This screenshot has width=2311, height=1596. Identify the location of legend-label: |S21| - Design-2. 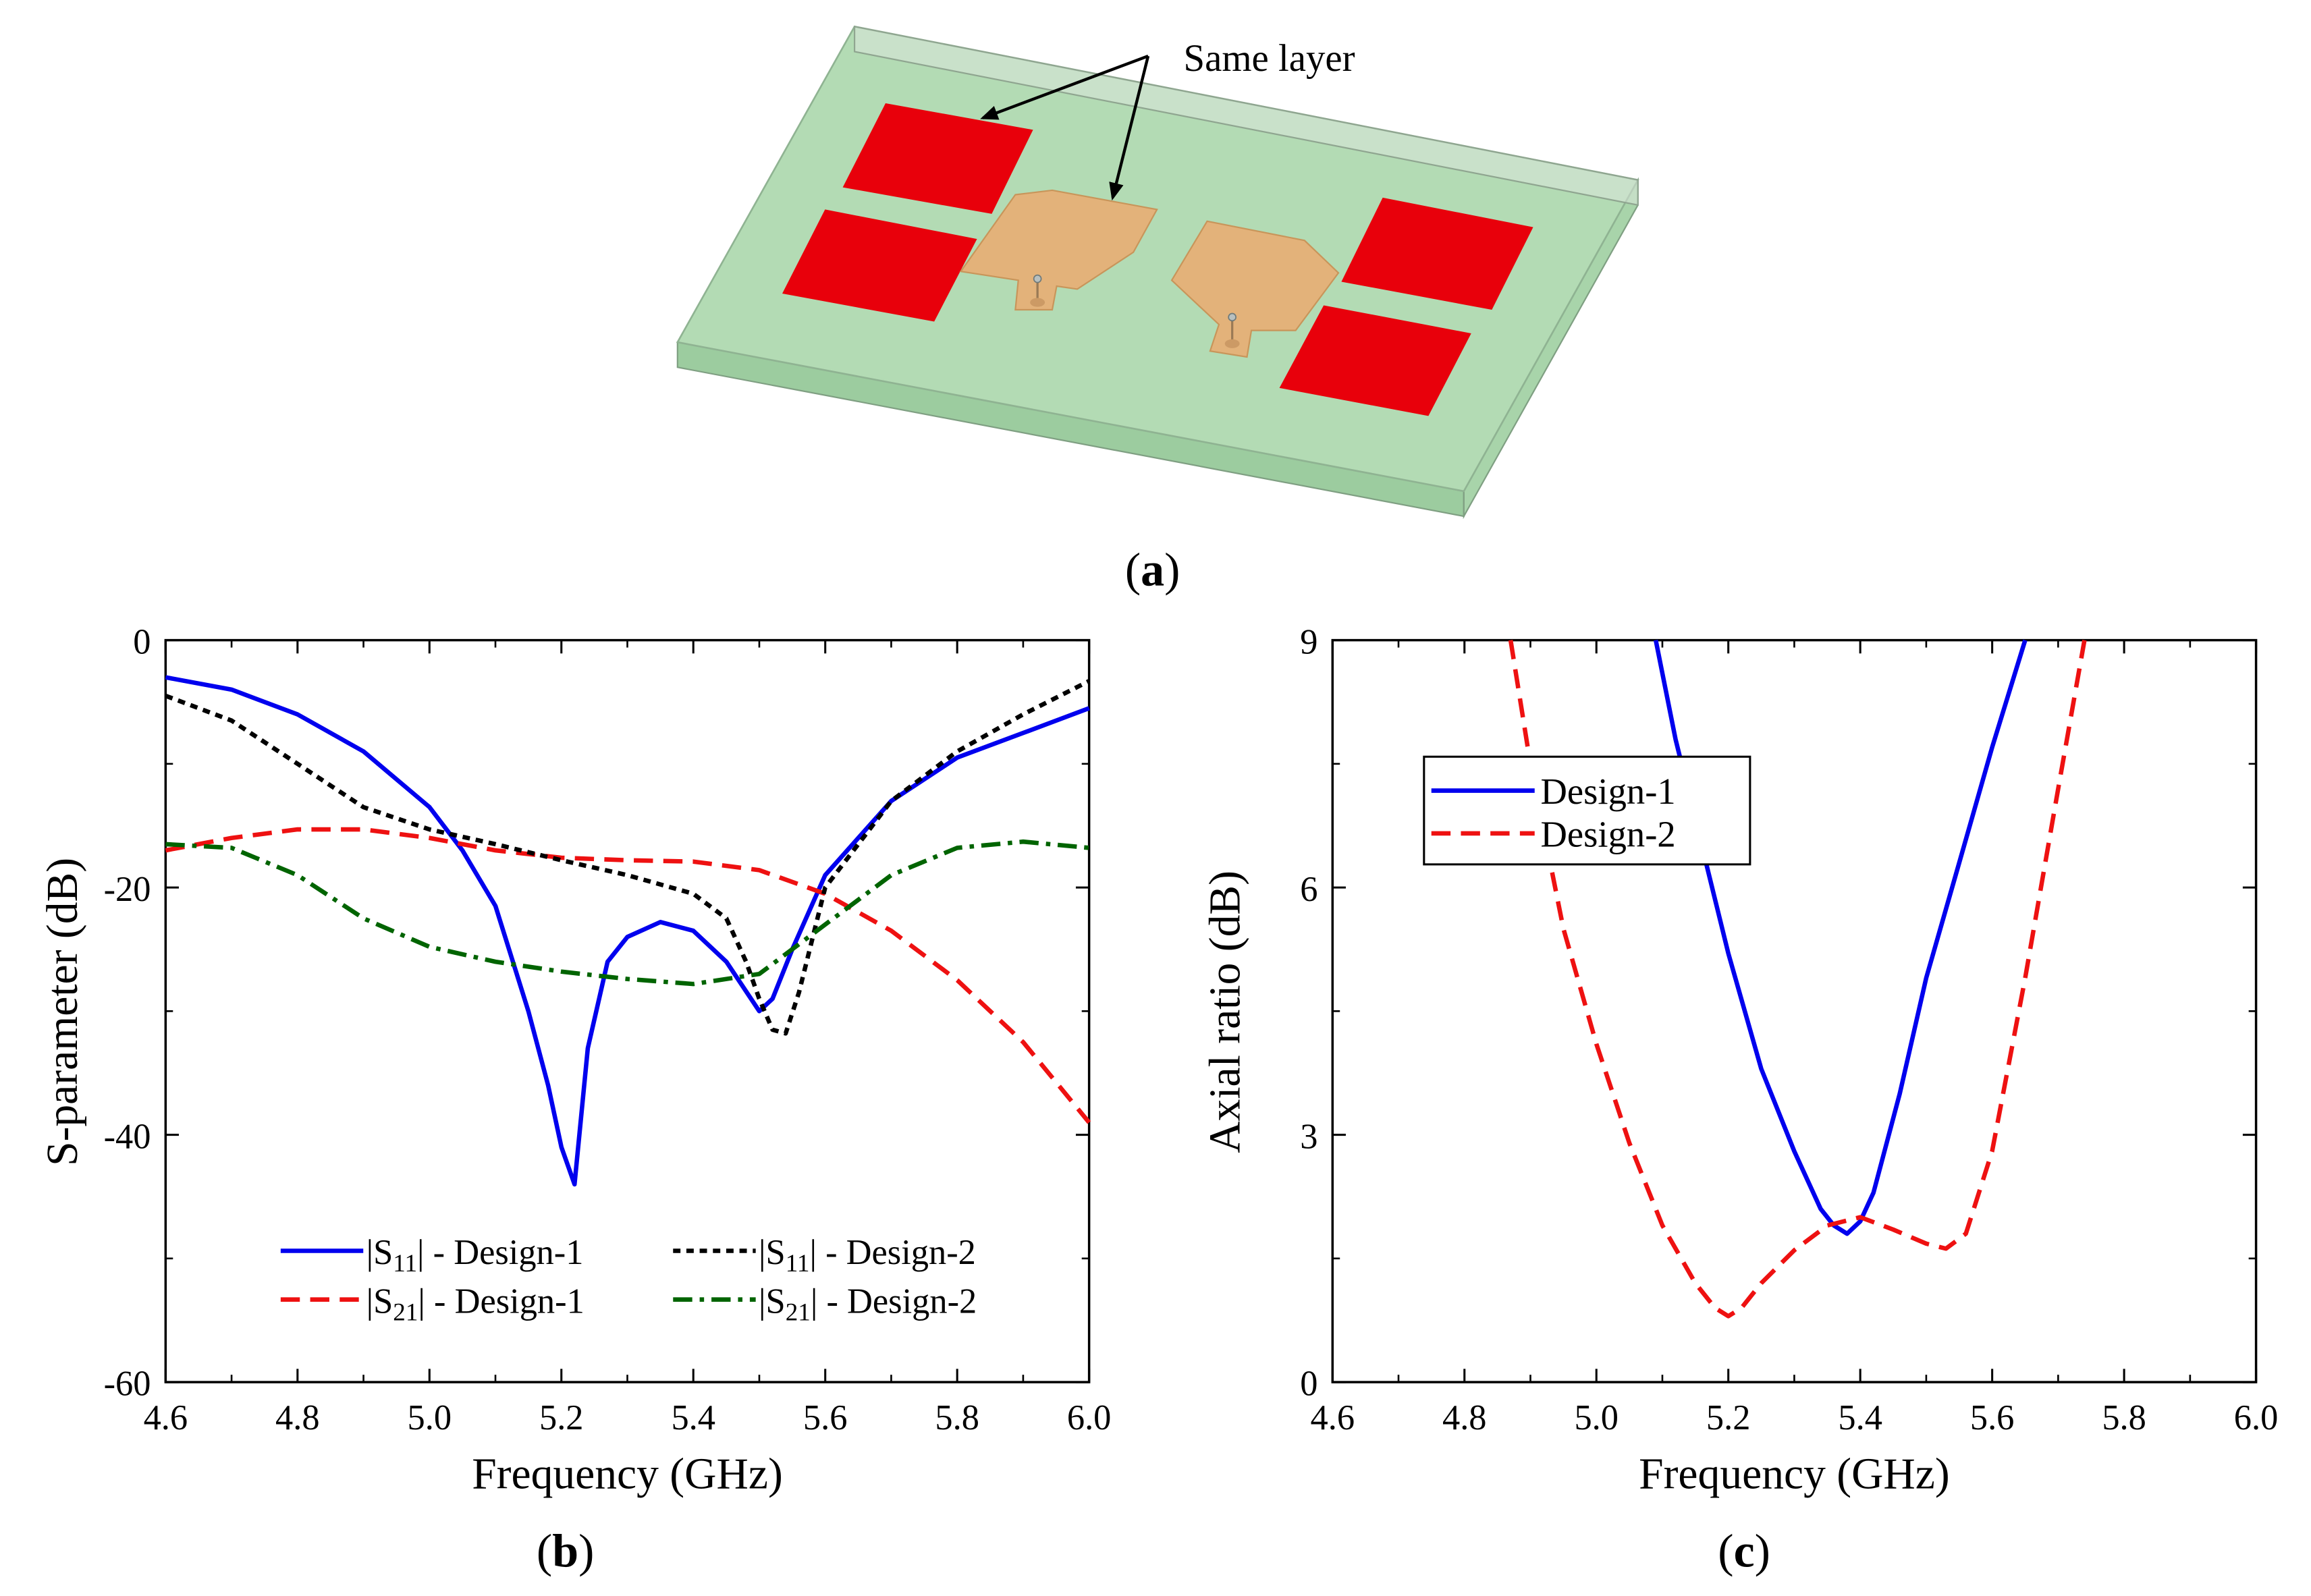
(868, 1304).